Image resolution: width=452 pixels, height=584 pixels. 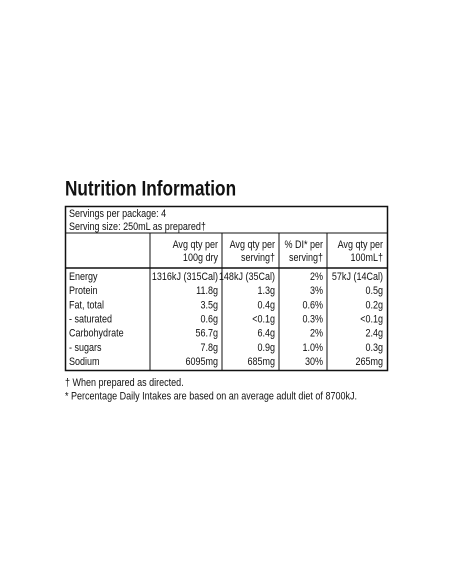 What do you see at coordinates (366, 258) in the screenshot?
I see `column-header: 100mL†` at bounding box center [366, 258].